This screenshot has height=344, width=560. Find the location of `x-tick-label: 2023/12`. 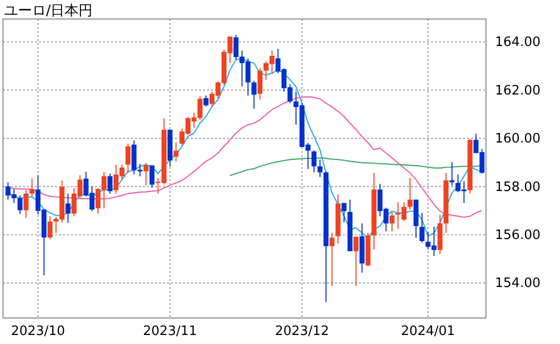

x-tick-label: 2023/12 is located at coordinates (302, 332).